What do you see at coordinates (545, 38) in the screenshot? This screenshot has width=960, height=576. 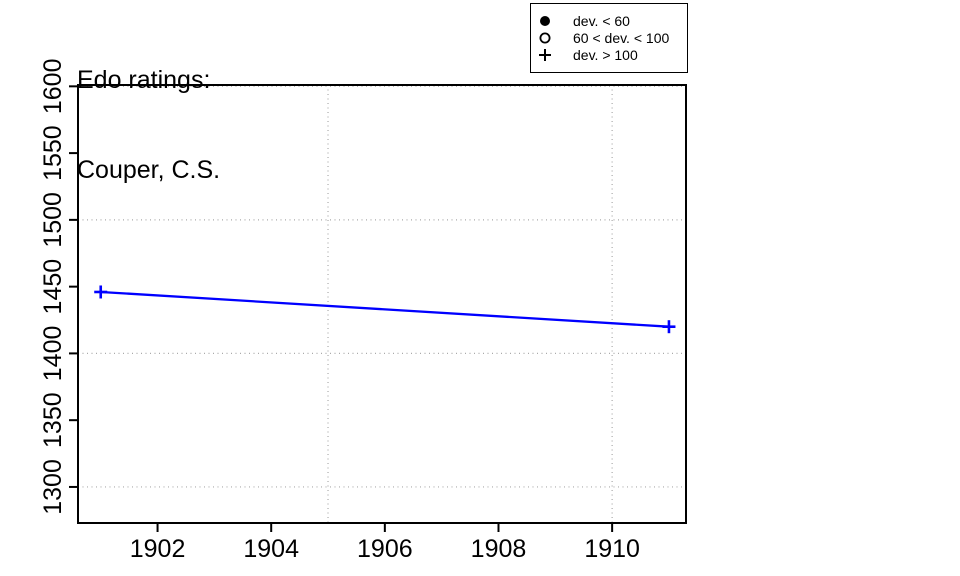 I see `open-circle-icon` at bounding box center [545, 38].